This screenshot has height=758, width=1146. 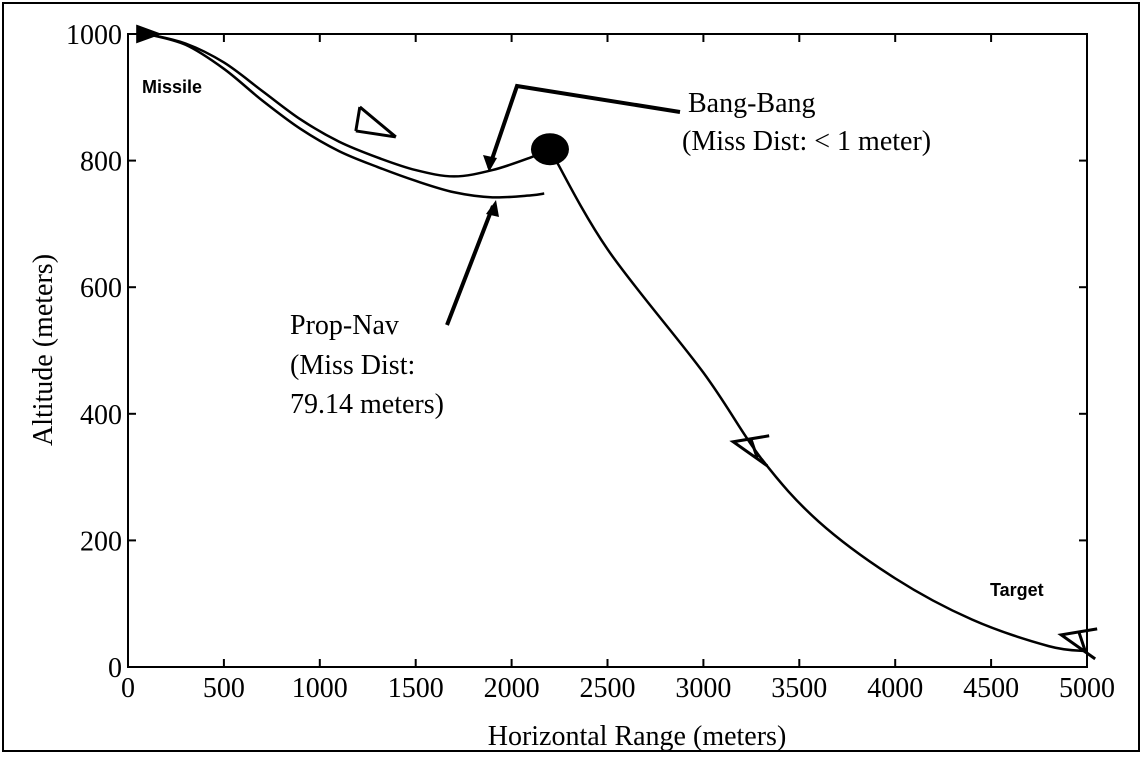 What do you see at coordinates (101, 415) in the screenshot?
I see `y-tick-label: 400` at bounding box center [101, 415].